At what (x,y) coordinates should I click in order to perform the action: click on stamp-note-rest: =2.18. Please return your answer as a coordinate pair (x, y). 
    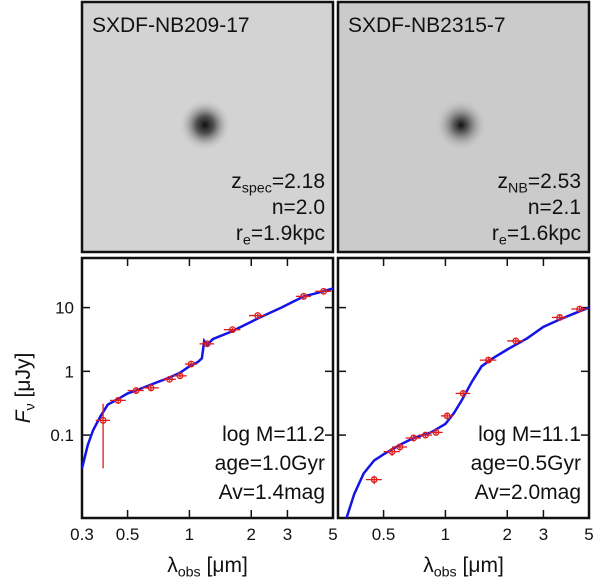
    Looking at the image, I should click on (298, 181).